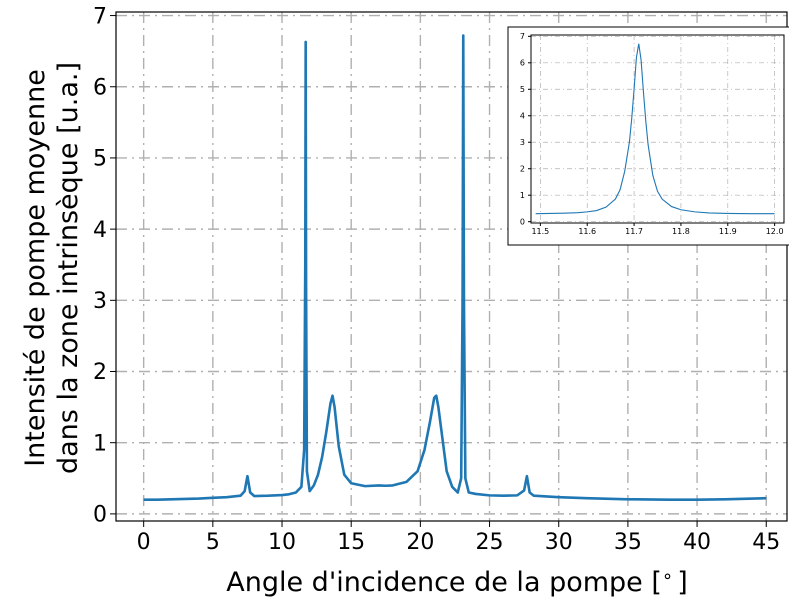 This screenshot has height=601, width=789. Describe the element at coordinates (681, 231) in the screenshot. I see `x-tick-label: 11.8` at that location.